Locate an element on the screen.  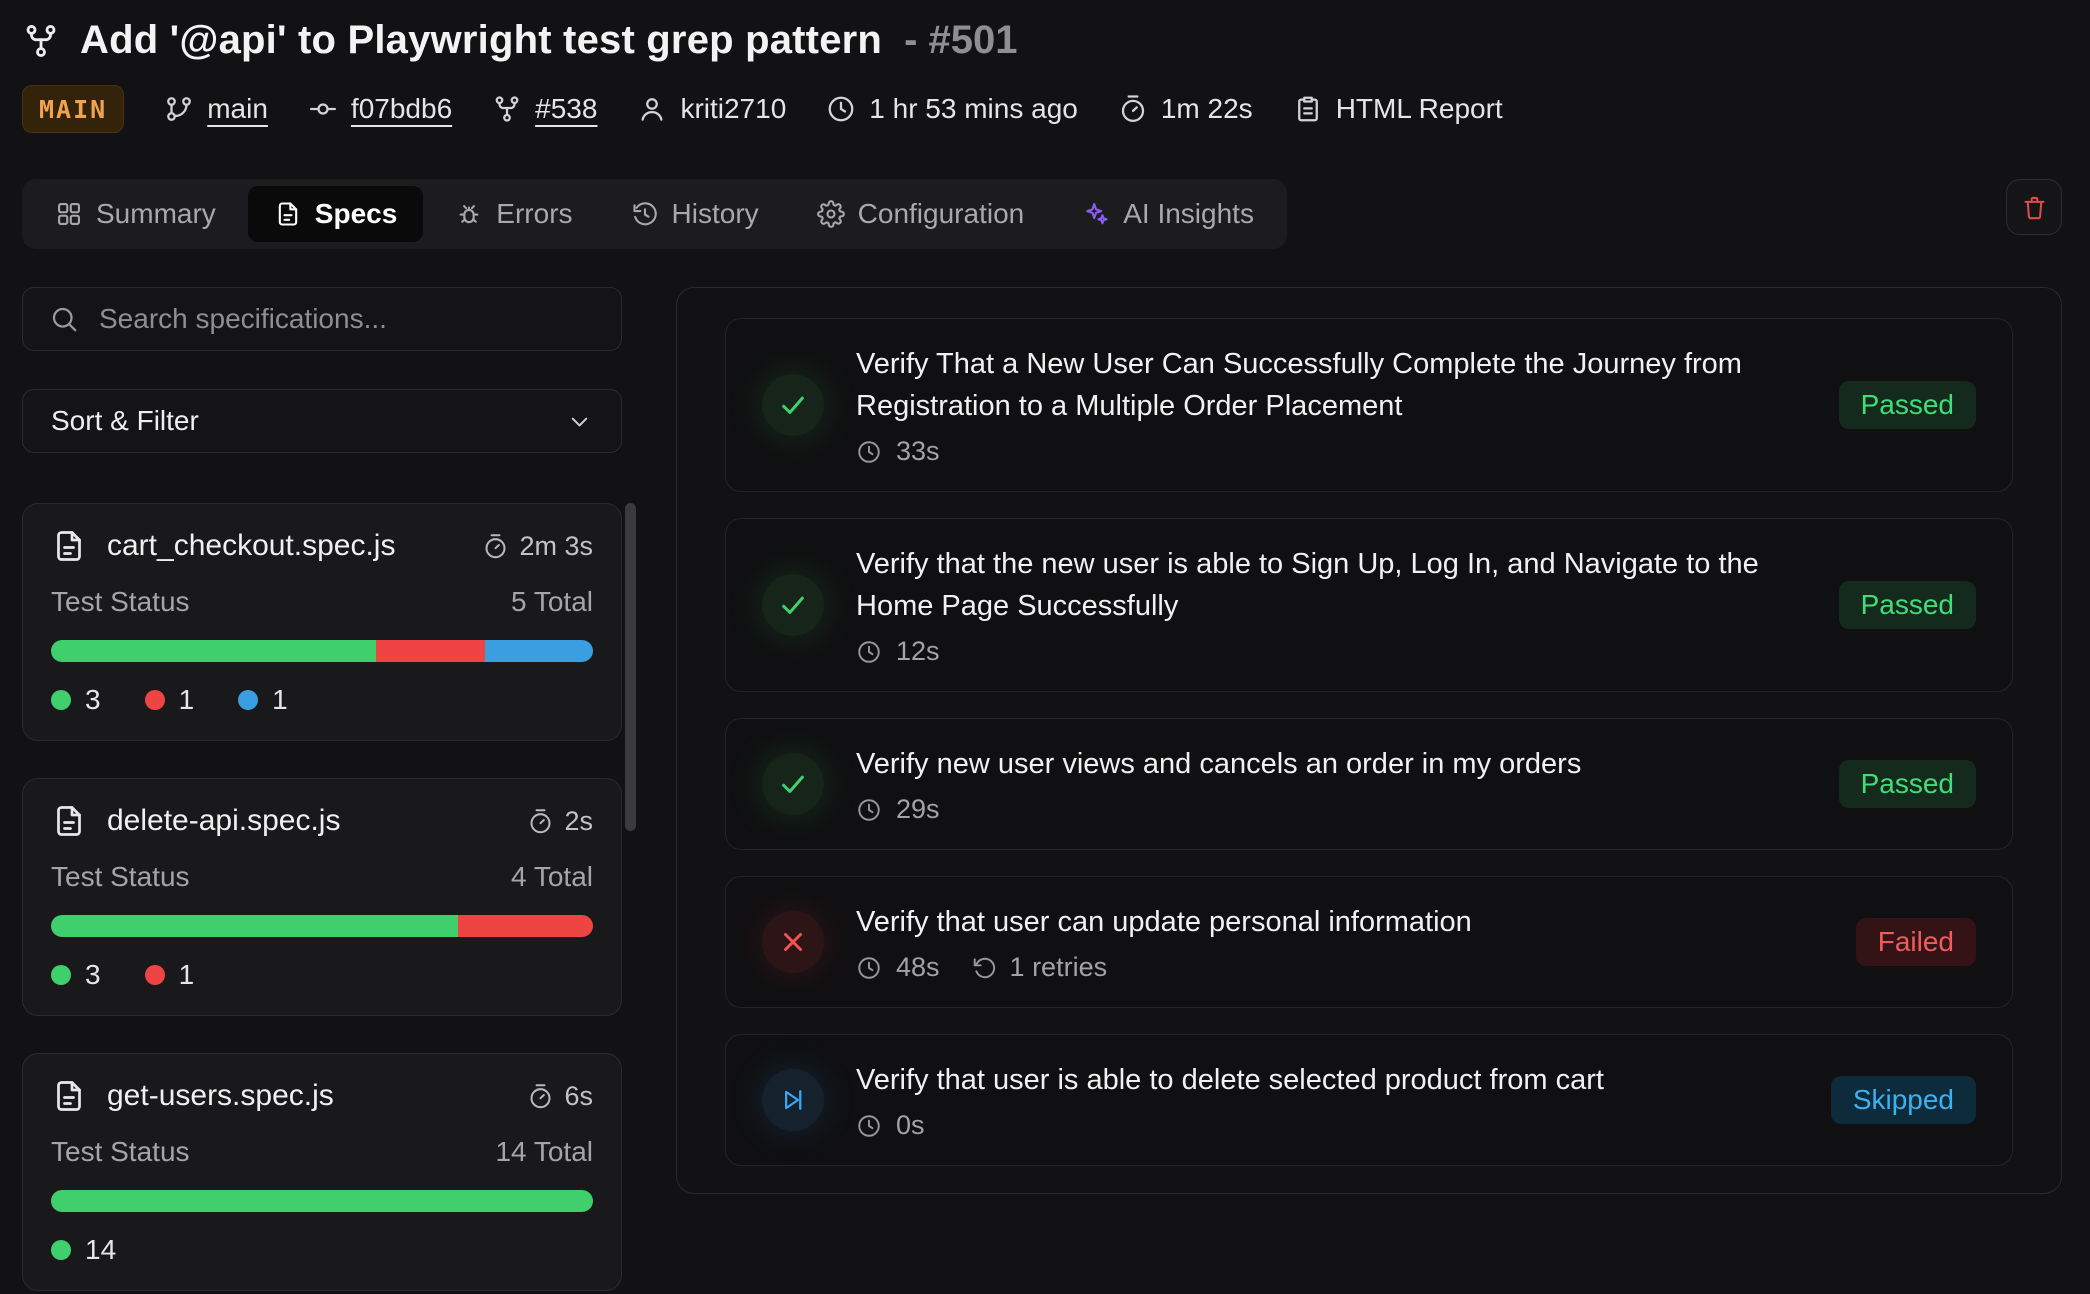
tab-summary: Summary is located at coordinates (135, 214).